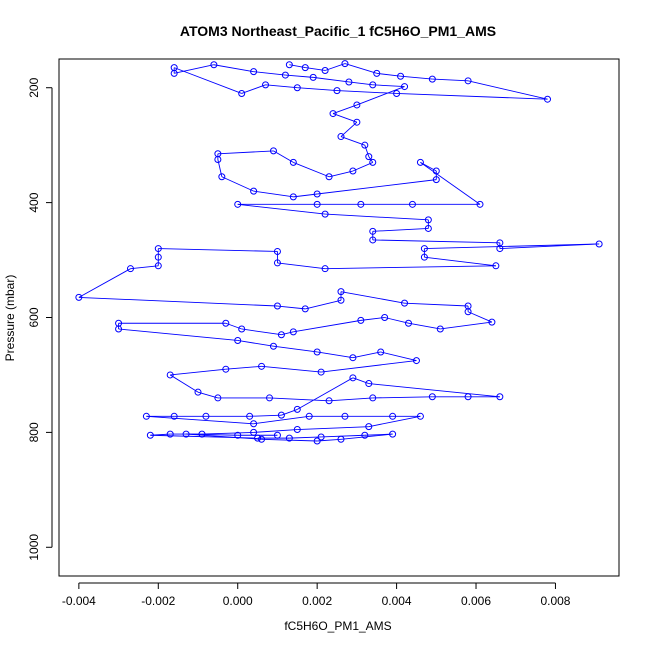  Describe the element at coordinates (158, 601) in the screenshot. I see `x-tick-label: -0.002` at that location.